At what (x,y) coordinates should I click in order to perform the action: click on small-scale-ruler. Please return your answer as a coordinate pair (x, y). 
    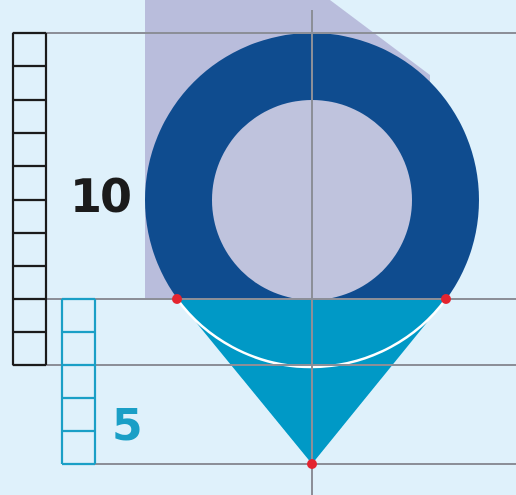
    Looking at the image, I should click on (78, 381).